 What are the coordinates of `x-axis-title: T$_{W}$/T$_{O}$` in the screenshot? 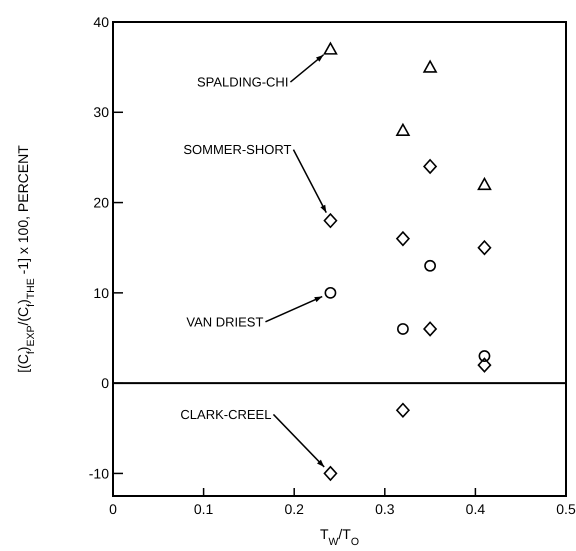 It's located at (340, 537).